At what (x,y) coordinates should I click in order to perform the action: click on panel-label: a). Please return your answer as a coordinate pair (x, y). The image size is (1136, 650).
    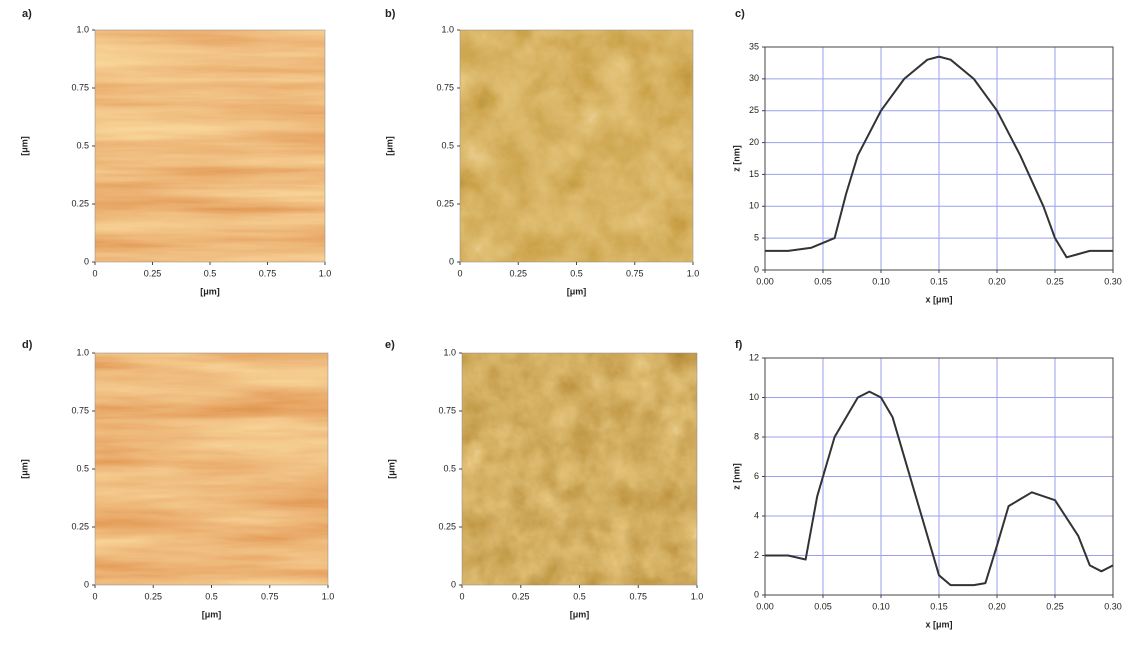
    Looking at the image, I should click on (27, 14).